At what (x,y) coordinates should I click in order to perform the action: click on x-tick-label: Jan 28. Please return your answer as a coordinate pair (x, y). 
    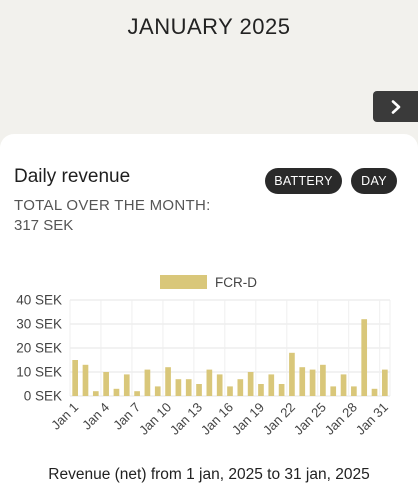
    Looking at the image, I should click on (341, 419).